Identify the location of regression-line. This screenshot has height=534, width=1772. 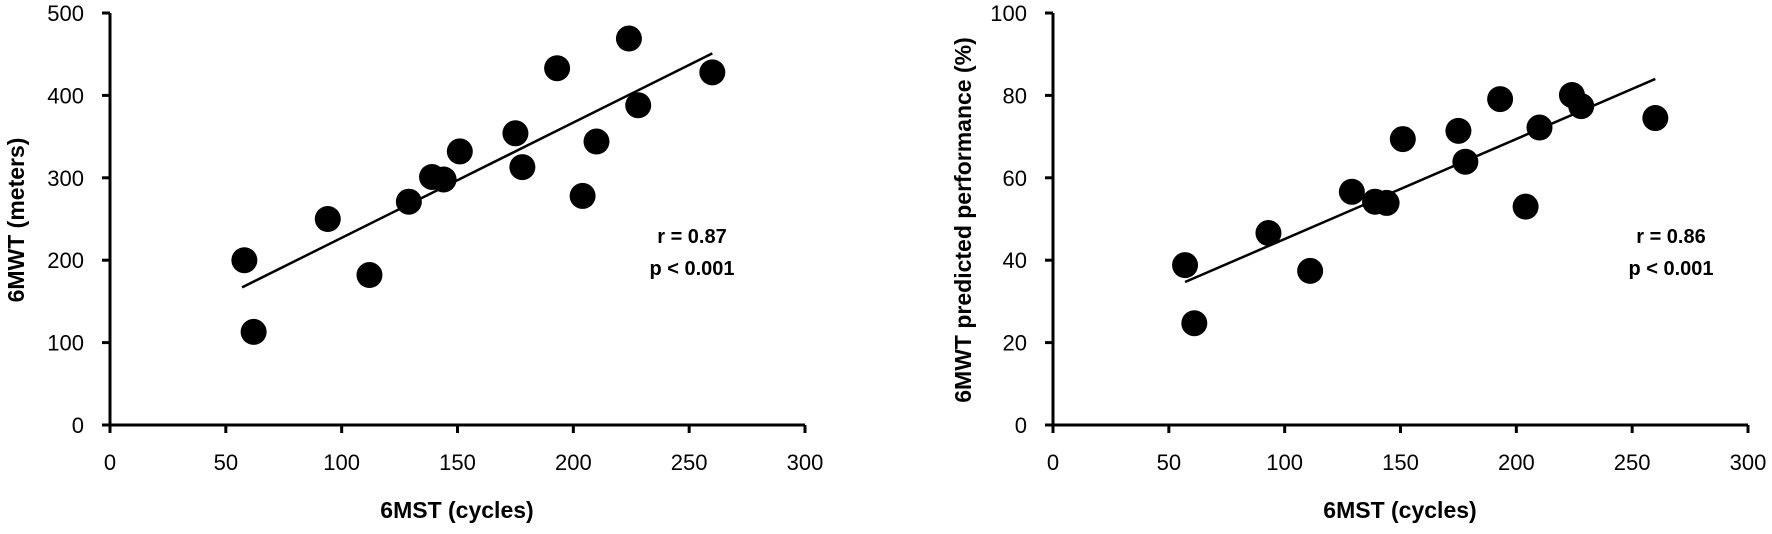
(477, 170).